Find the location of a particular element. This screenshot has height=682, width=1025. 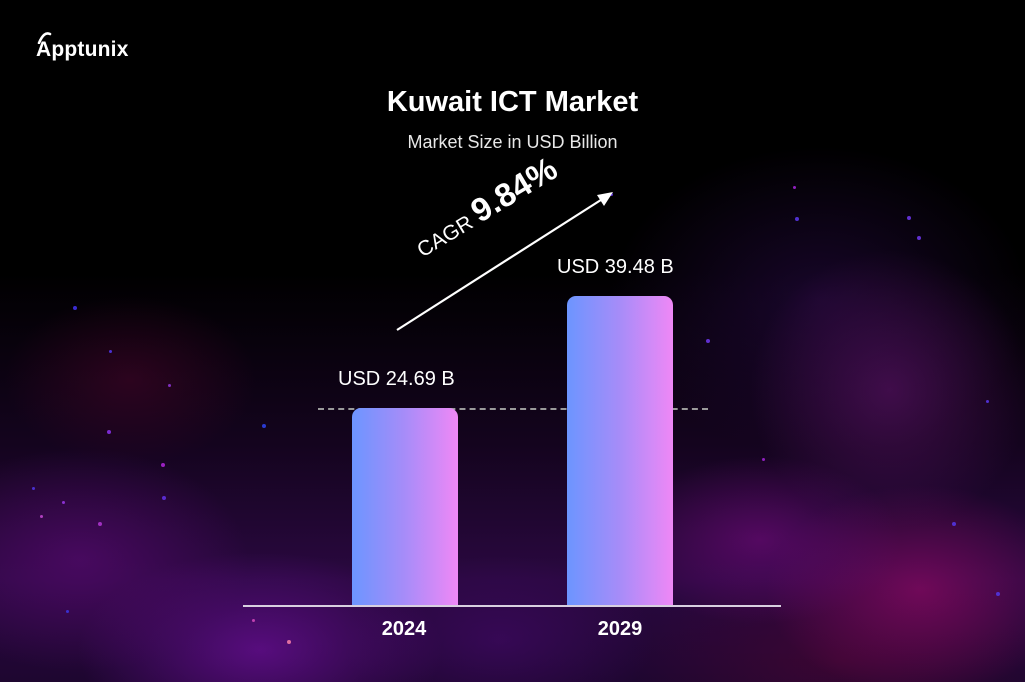

x-axis-label-2024: 2024 is located at coordinates (404, 629).